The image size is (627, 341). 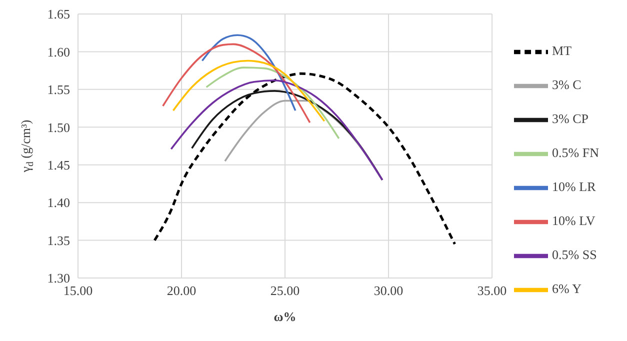 What do you see at coordinates (58, 278) in the screenshot?
I see `y-tick-label: 1.30` at bounding box center [58, 278].